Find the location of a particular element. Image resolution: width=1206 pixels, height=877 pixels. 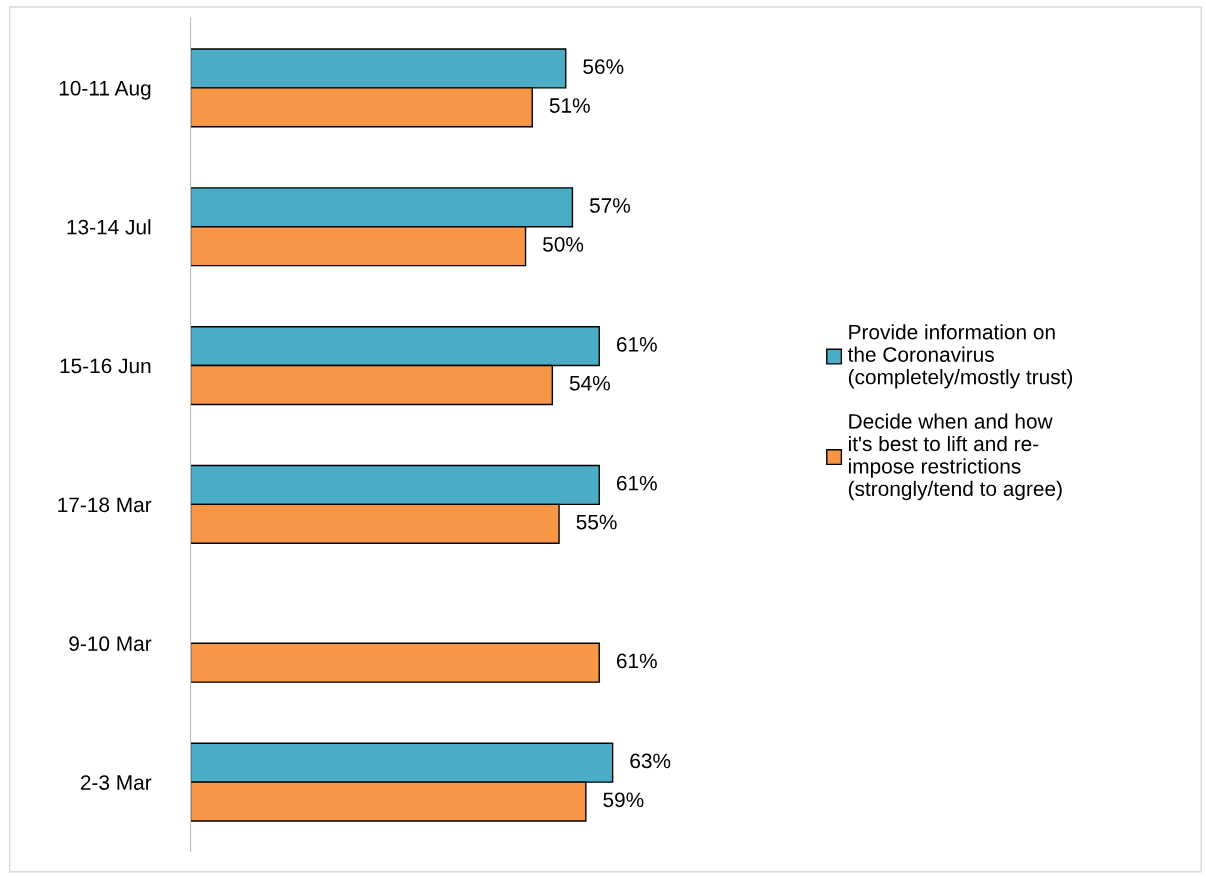

y-tick-label: 10-11 Aug is located at coordinates (105, 90).